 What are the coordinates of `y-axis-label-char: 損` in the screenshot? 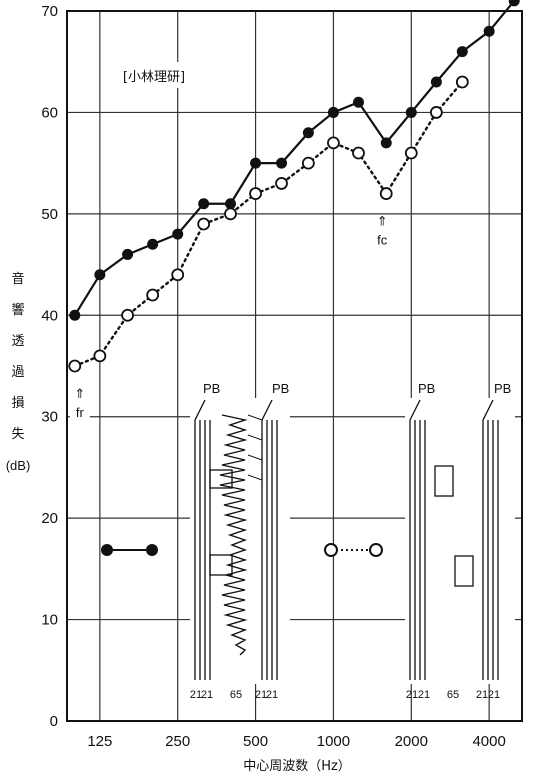 It's located at (17, 403).